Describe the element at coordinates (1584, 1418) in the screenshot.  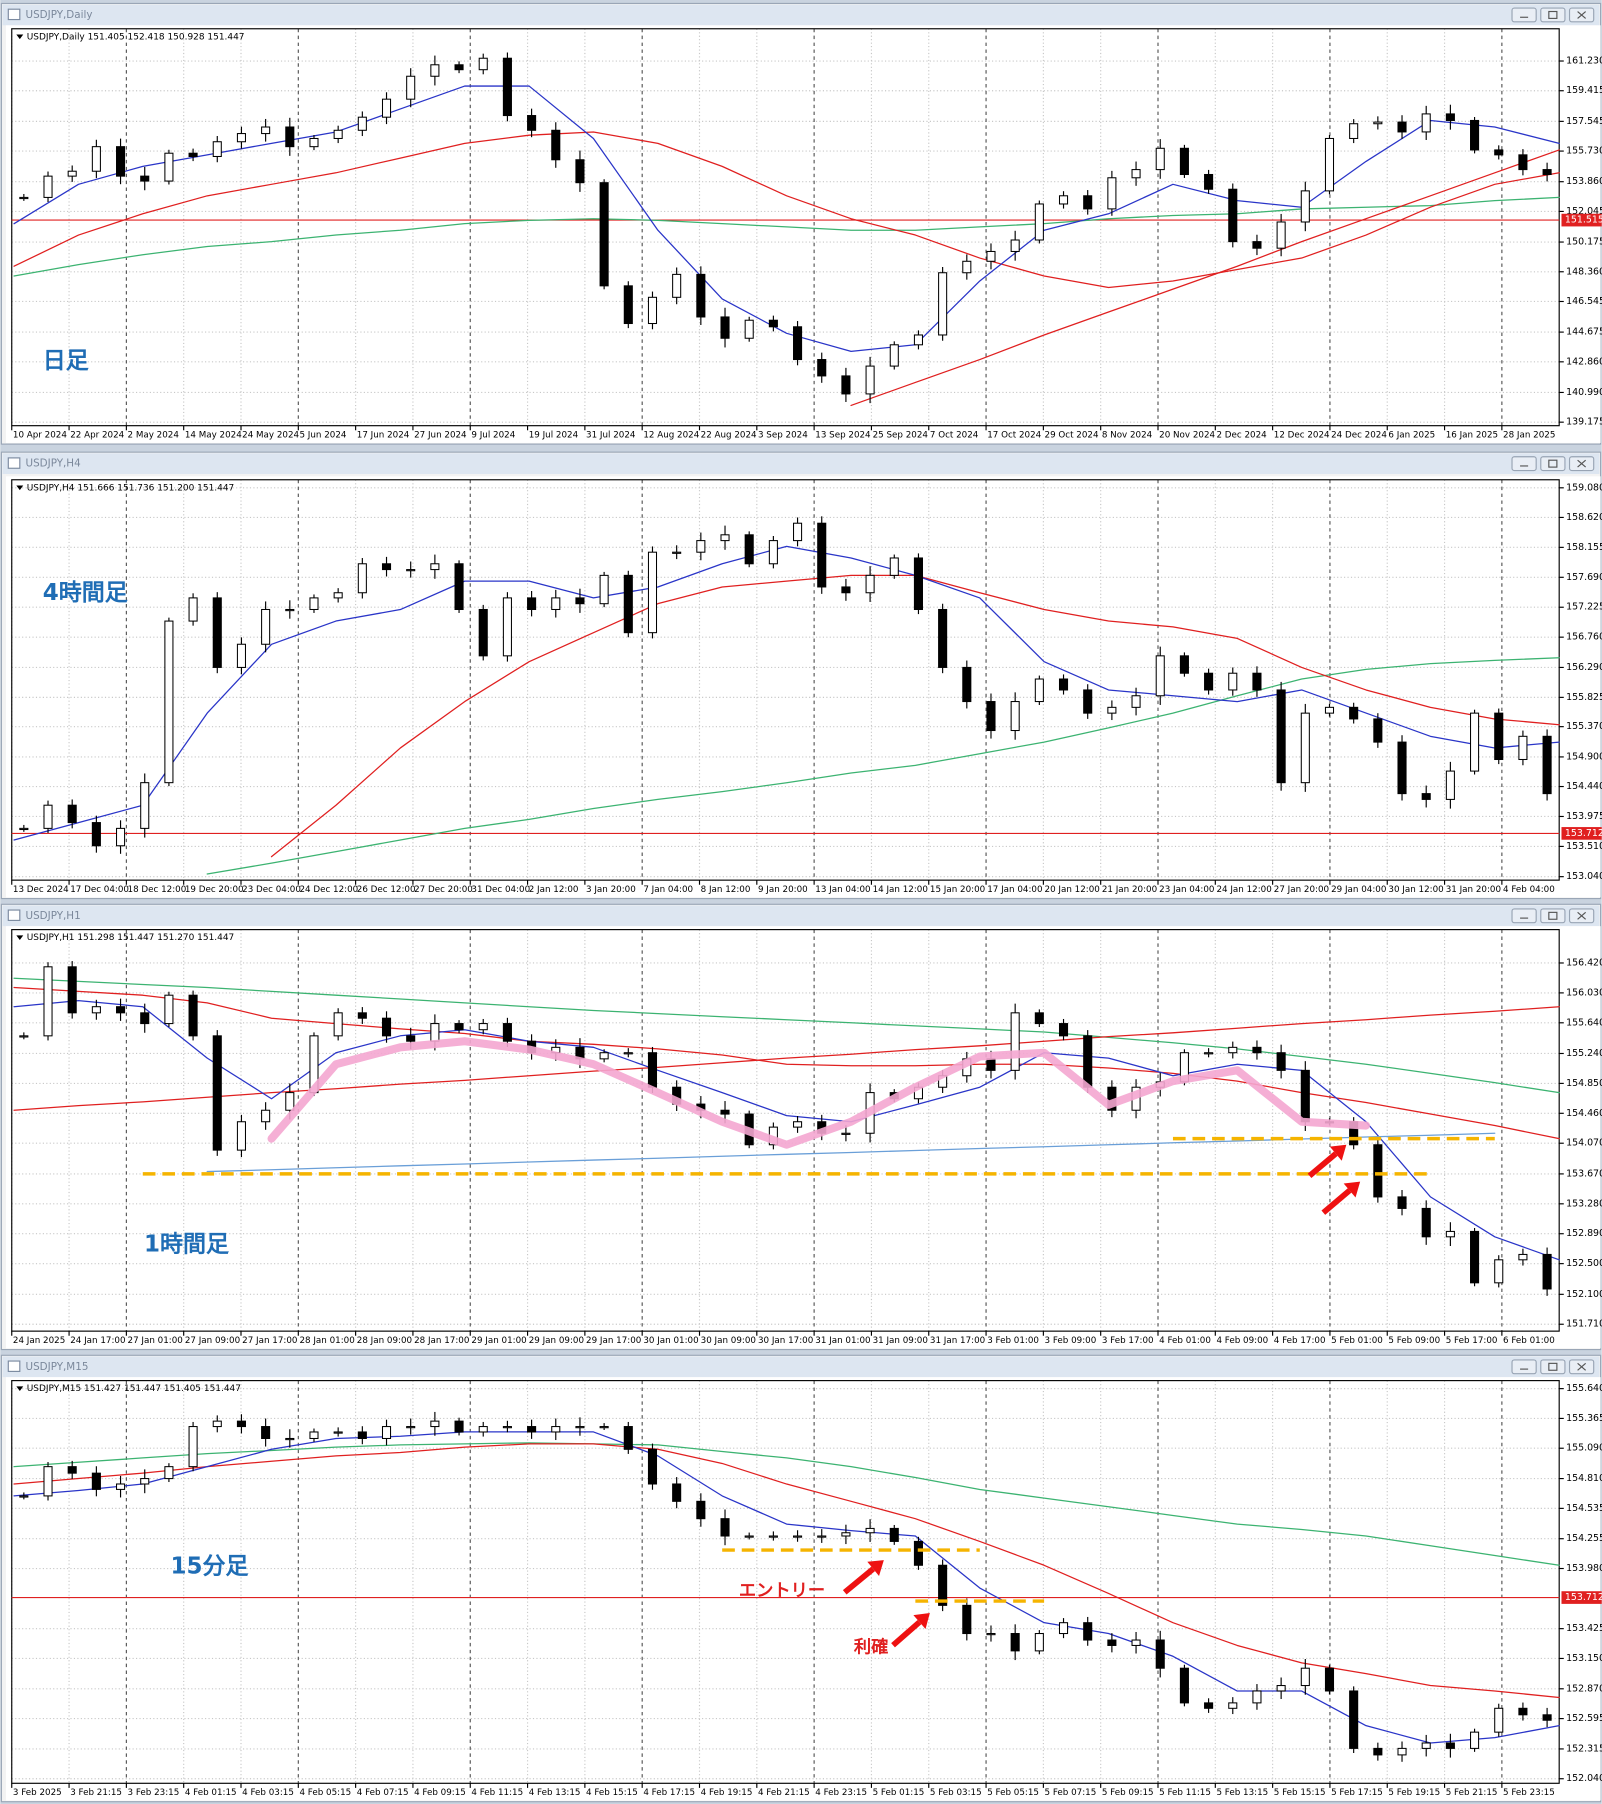
I see `y-tick-label: 155.365` at that location.